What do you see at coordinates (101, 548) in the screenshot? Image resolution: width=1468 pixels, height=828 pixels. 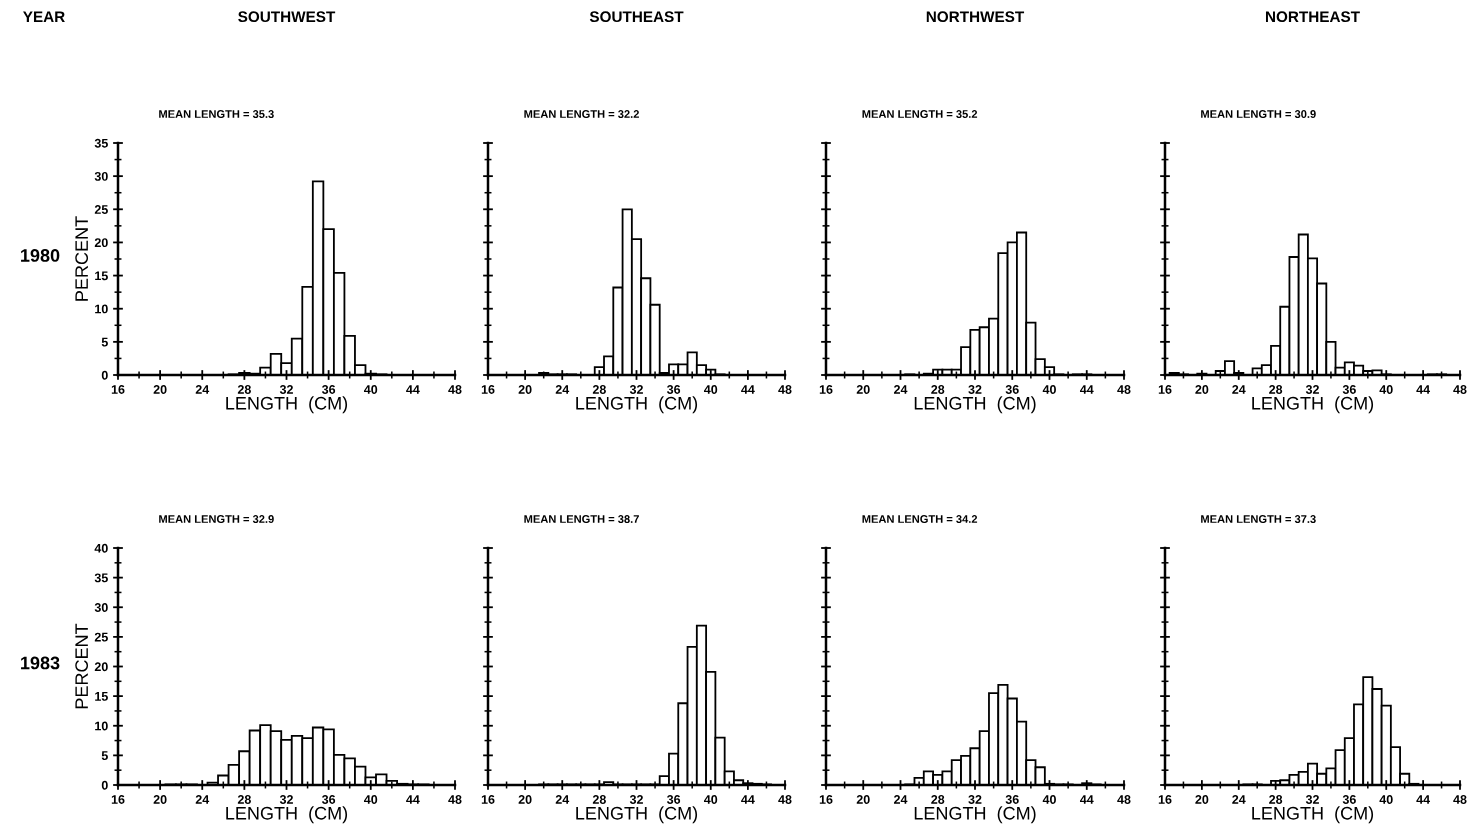 I see `y-tick-label: 40` at bounding box center [101, 548].